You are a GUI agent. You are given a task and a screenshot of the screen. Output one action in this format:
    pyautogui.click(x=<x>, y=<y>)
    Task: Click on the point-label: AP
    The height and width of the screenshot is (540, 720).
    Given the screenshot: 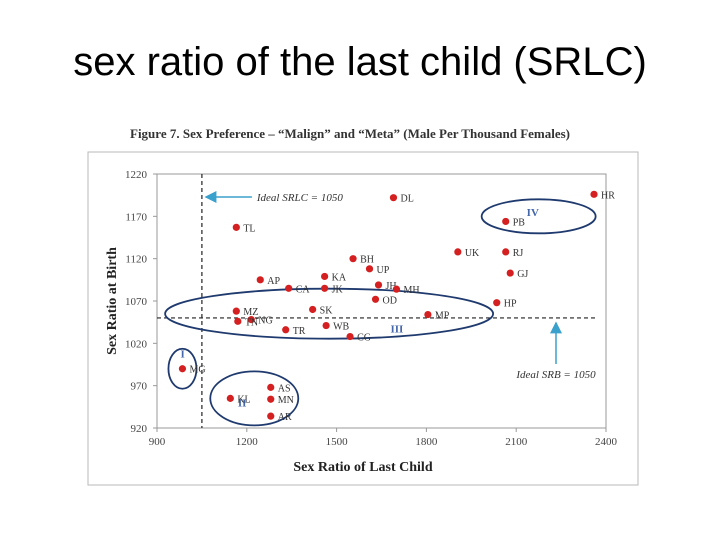 What is the action you would take?
    pyautogui.click(x=273, y=281)
    